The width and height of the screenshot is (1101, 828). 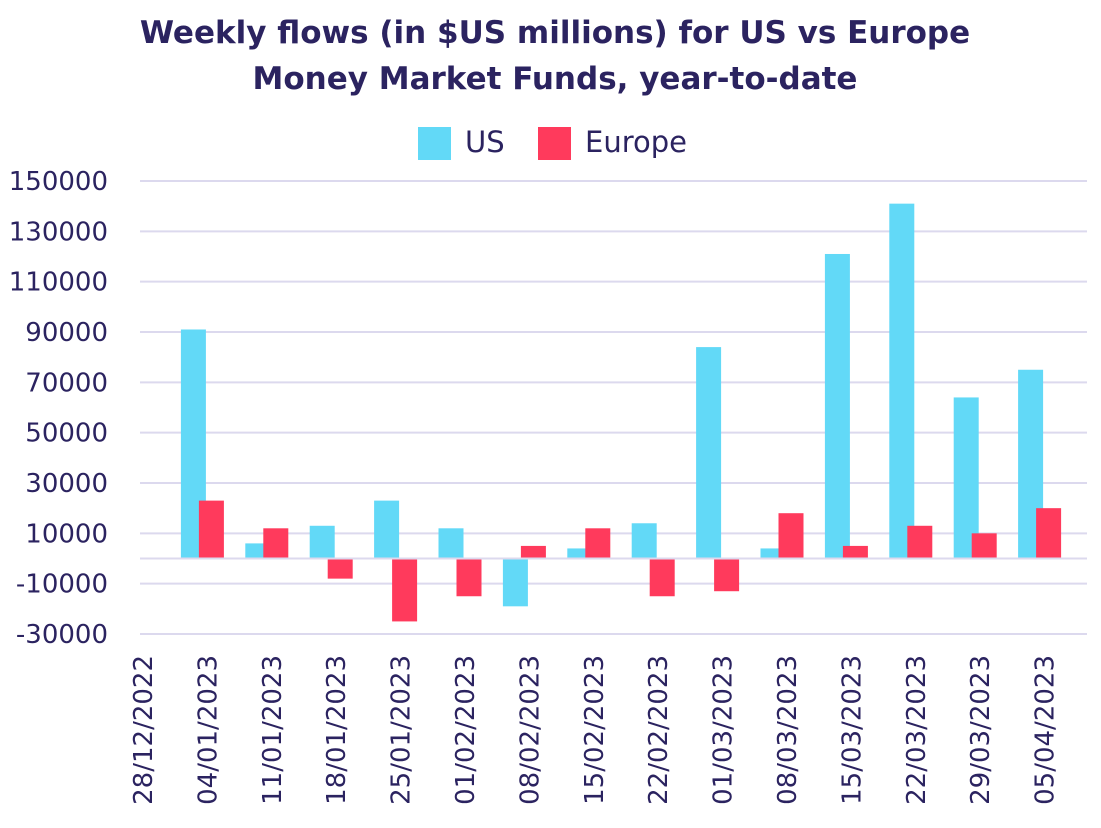 What do you see at coordinates (981, 730) in the screenshot?
I see `x-tick-label: 29/03/2023` at bounding box center [981, 730].